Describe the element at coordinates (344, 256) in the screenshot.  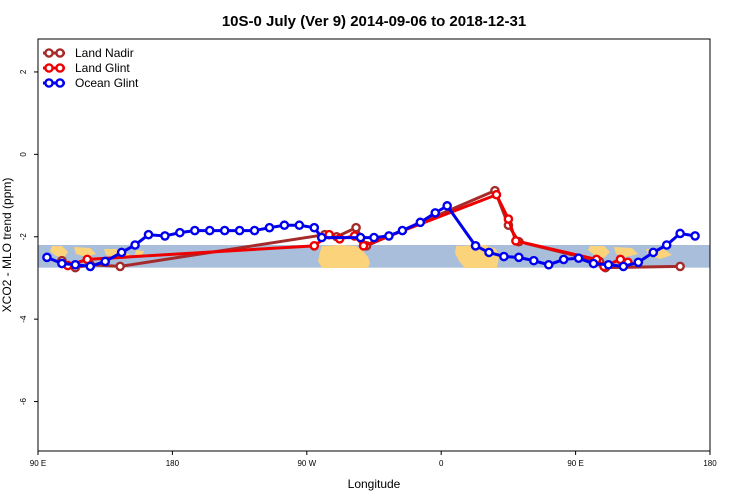
I see `land-south-america` at that location.